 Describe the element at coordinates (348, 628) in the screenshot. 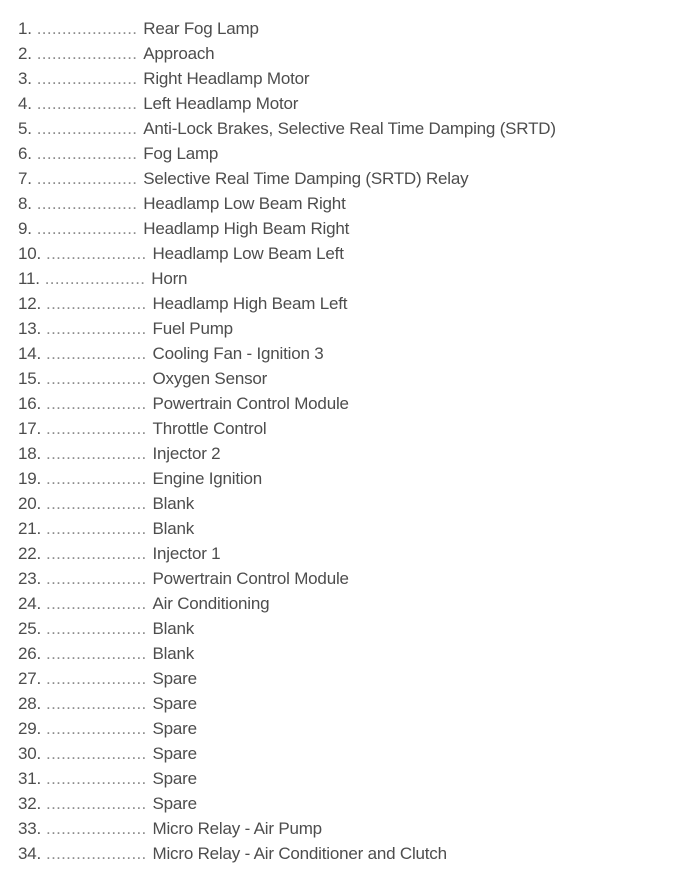

I see `list-item: 25..................... Blank` at that location.